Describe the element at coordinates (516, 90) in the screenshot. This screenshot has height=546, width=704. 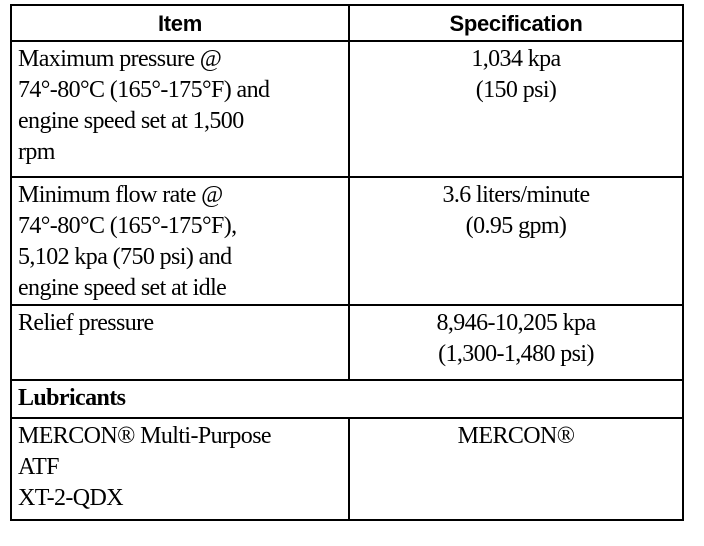
I see `spec-line: (150 psi)` at that location.